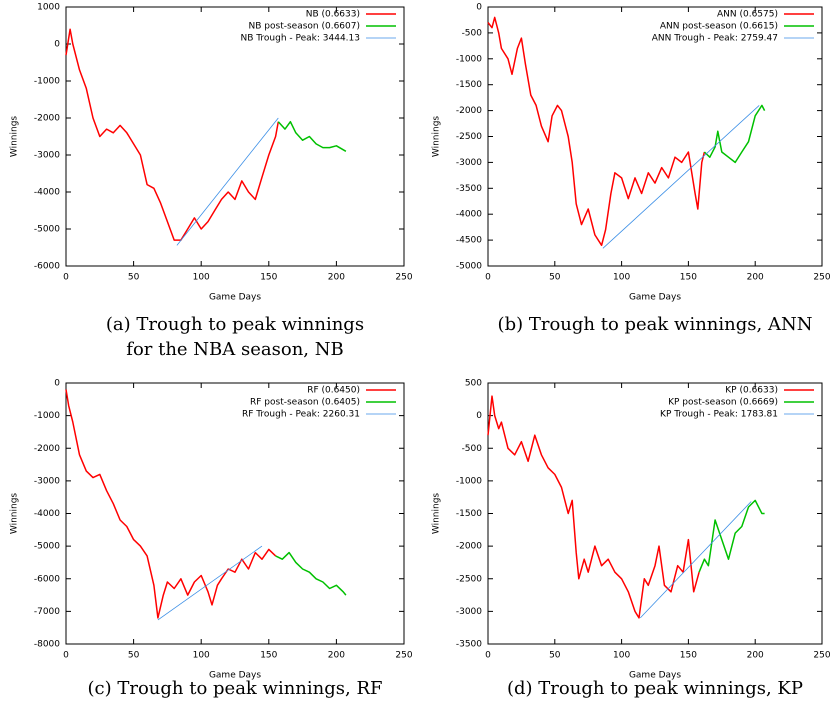 The height and width of the screenshot is (726, 833). What do you see at coordinates (655, 324) in the screenshot?
I see `caption: (b) Trough to peak winnings, ANN` at bounding box center [655, 324].